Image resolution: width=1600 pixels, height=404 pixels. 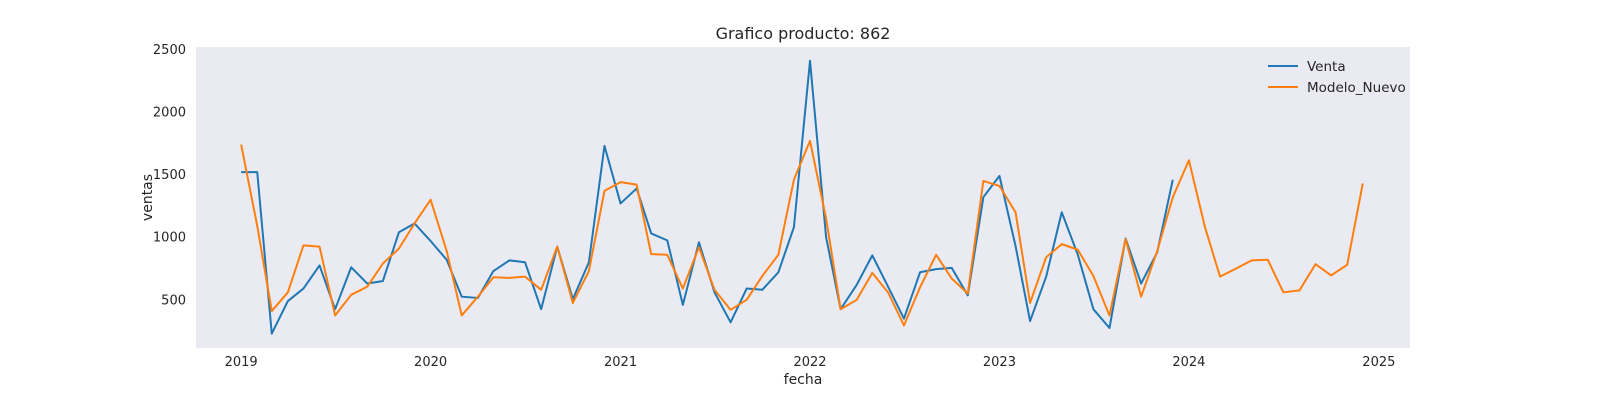 I want to click on x-tick-label: 2025, so click(x=1378, y=362).